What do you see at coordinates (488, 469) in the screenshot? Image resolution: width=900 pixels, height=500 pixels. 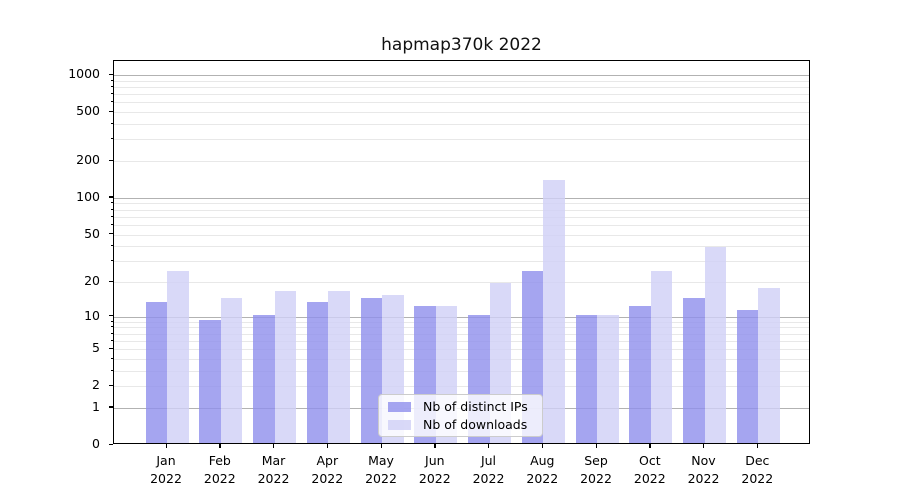 I see `x-tick-label-jul: Jul 2022` at bounding box center [488, 469].